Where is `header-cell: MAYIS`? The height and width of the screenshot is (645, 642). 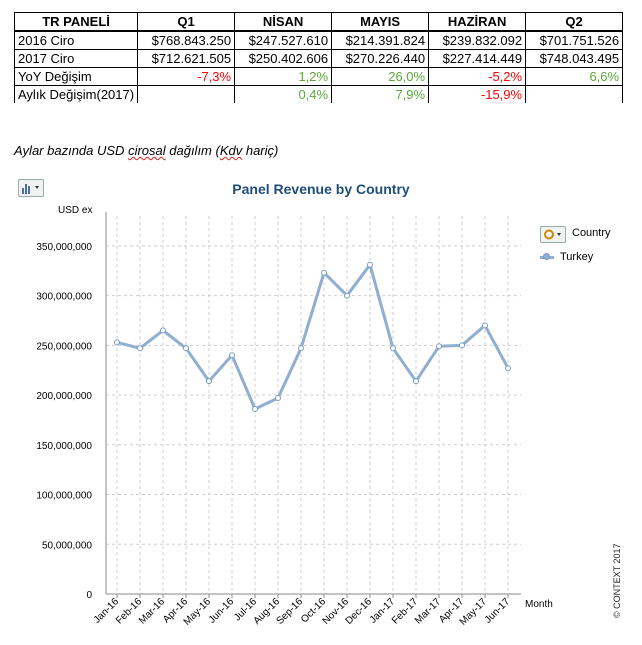
header-cell: MAYIS is located at coordinates (380, 22).